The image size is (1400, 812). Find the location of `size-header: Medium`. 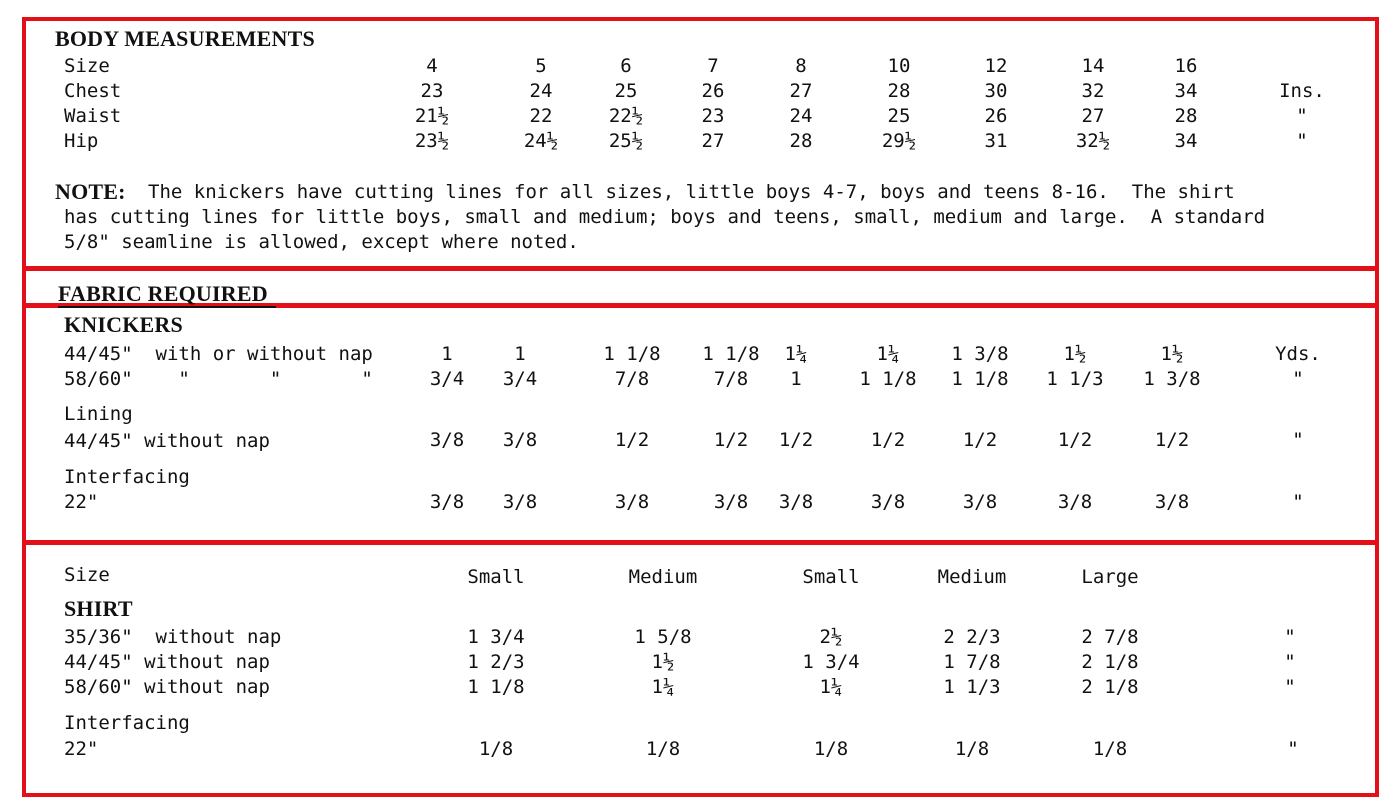

size-header: Medium is located at coordinates (972, 577).